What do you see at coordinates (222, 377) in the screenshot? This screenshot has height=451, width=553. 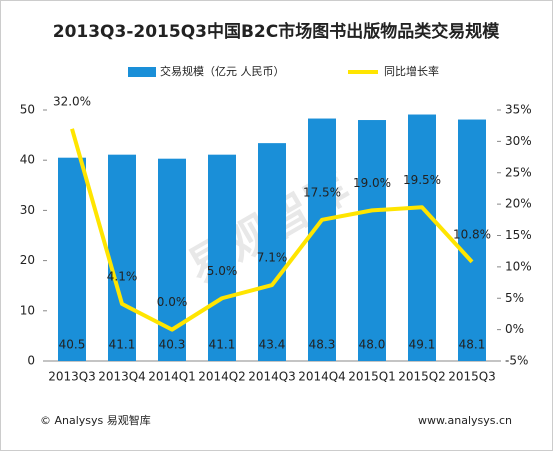 I see `x-tick-label: 2014Q2` at bounding box center [222, 377].